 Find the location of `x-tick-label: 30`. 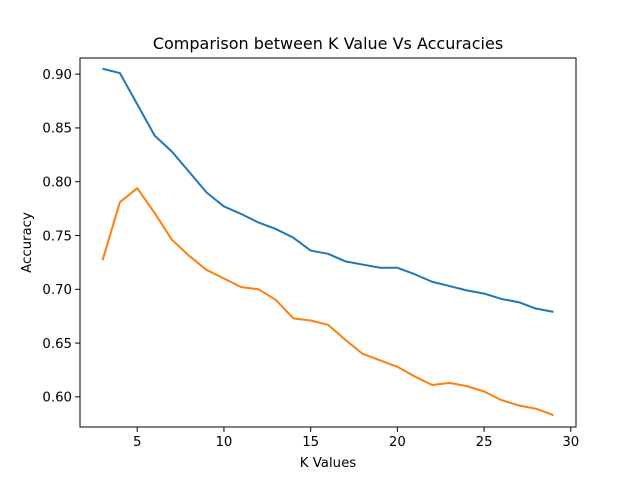

x-tick-label: 30 is located at coordinates (570, 442).